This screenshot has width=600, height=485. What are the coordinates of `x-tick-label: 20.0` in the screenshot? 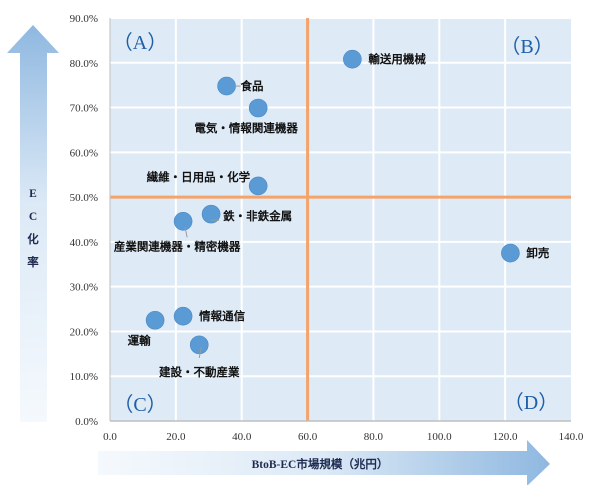 It's located at (176, 437).